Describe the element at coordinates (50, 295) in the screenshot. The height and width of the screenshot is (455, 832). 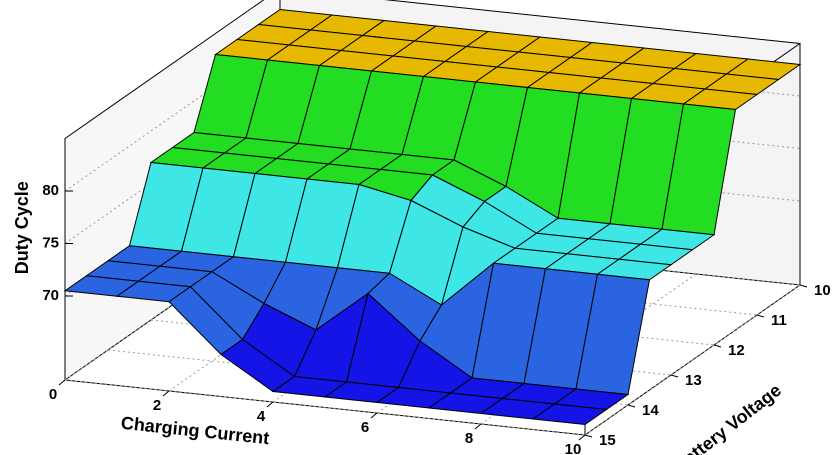
I see `z-tick-label: 70` at that location.